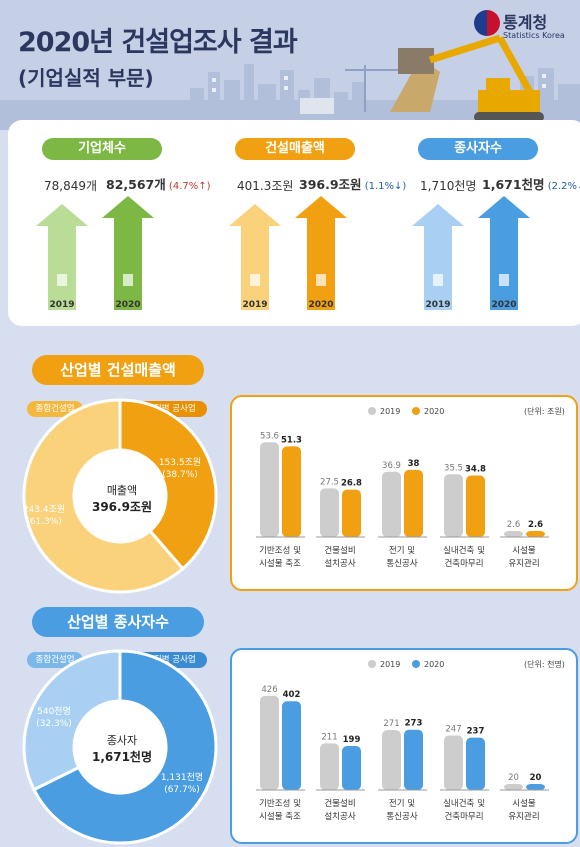 The width and height of the screenshot is (580, 847). What do you see at coordinates (513, 778) in the screenshot?
I see `bar-label-2019-4: 20` at bounding box center [513, 778].